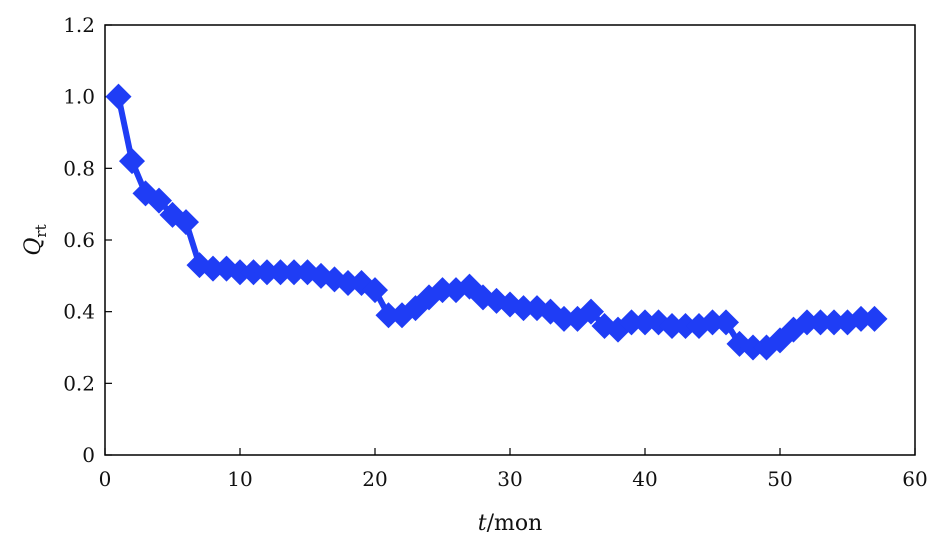  What do you see at coordinates (239, 479) in the screenshot?
I see `x-tick-label: 10` at bounding box center [239, 479].